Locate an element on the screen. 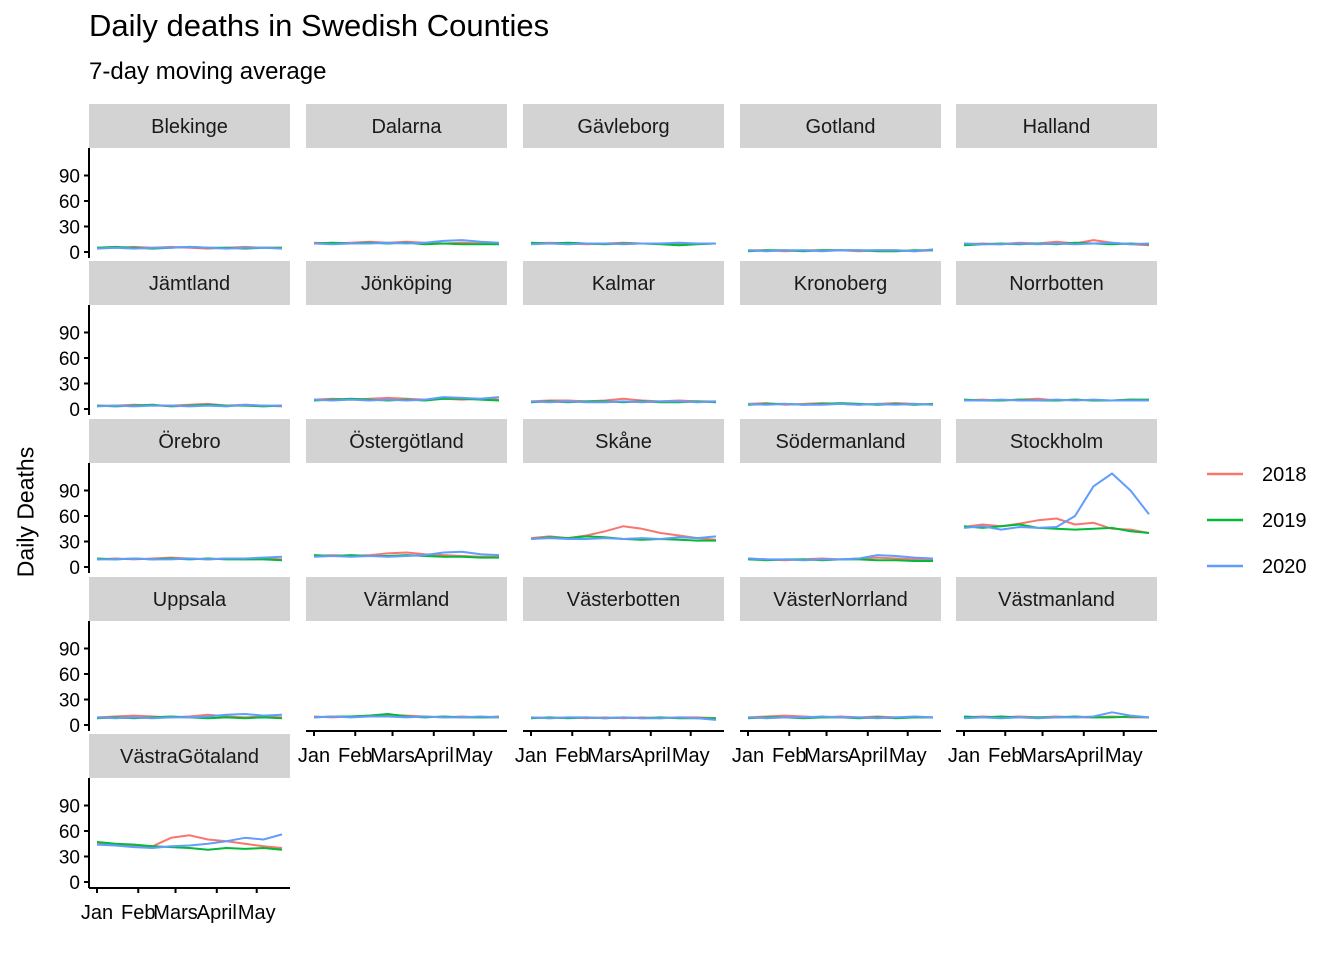 Image resolution: width=1344 pixels, height=960 pixels. facet-strip-kronoberg is located at coordinates (840, 283).